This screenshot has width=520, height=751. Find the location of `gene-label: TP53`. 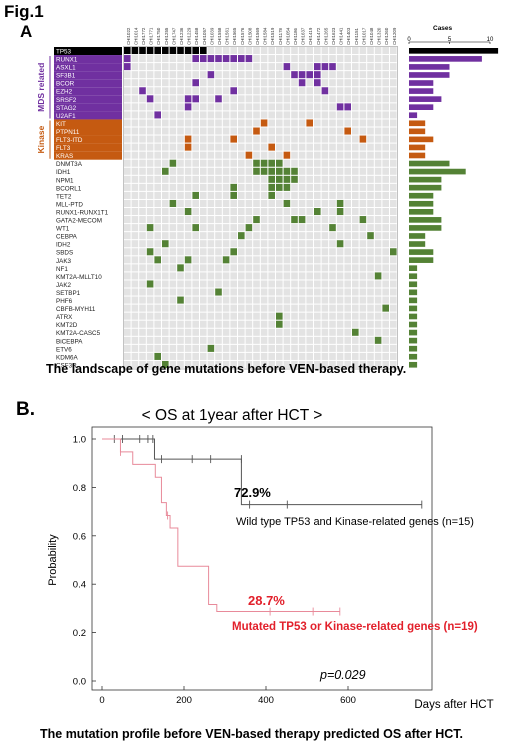

gene-label: TP53 is located at coordinates (64, 51).